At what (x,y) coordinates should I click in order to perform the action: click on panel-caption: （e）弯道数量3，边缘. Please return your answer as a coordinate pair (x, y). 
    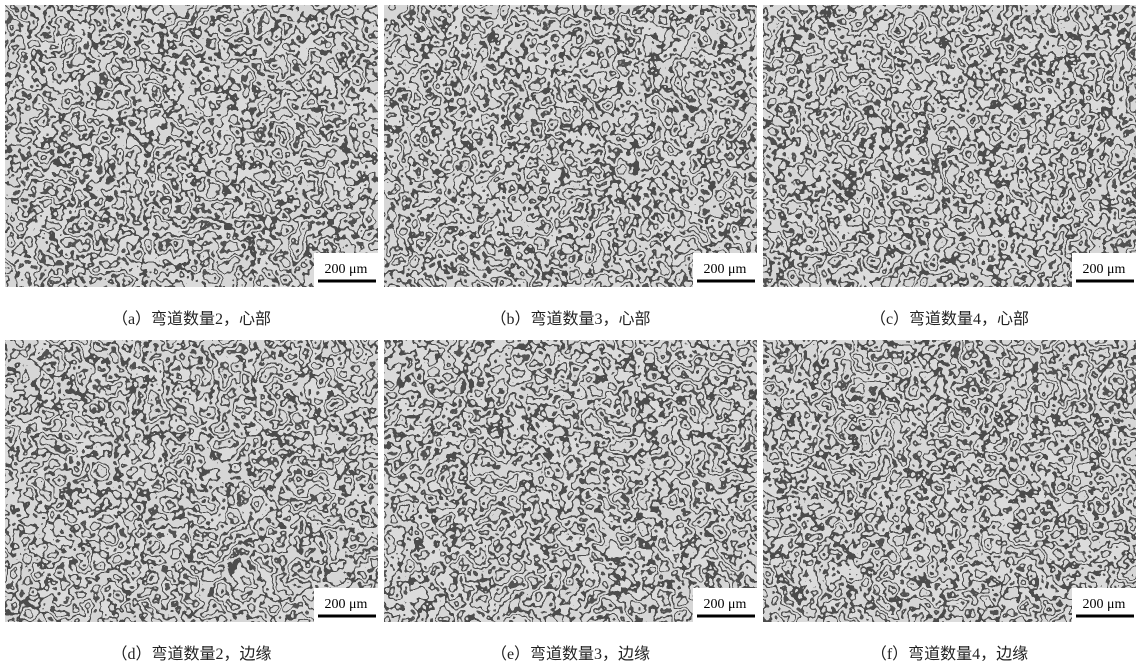
    Looking at the image, I should click on (570, 654).